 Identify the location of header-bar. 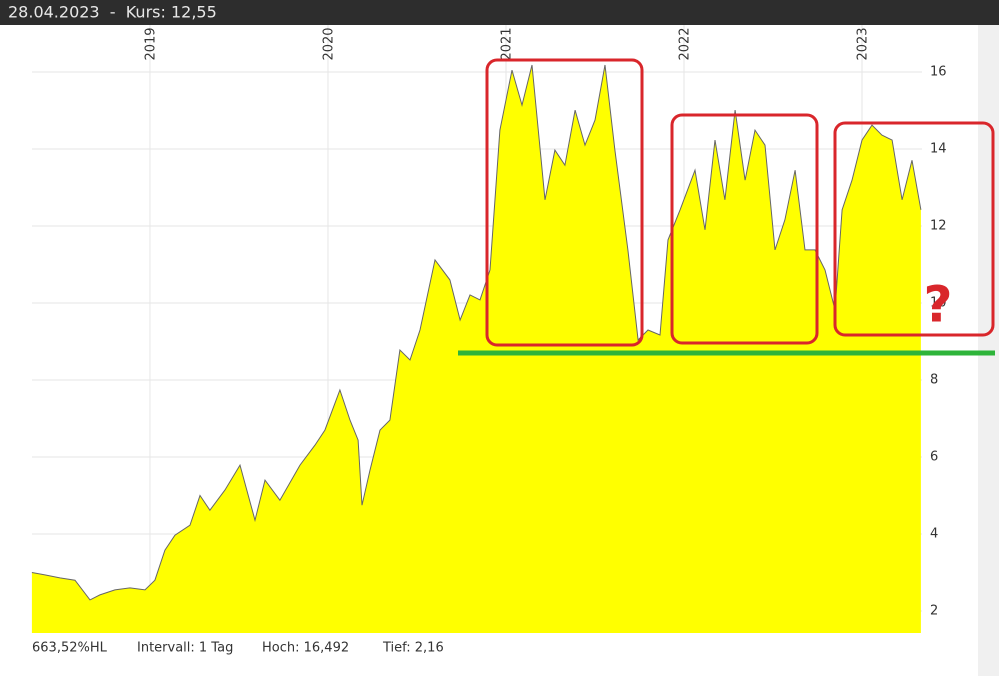
(499, 12).